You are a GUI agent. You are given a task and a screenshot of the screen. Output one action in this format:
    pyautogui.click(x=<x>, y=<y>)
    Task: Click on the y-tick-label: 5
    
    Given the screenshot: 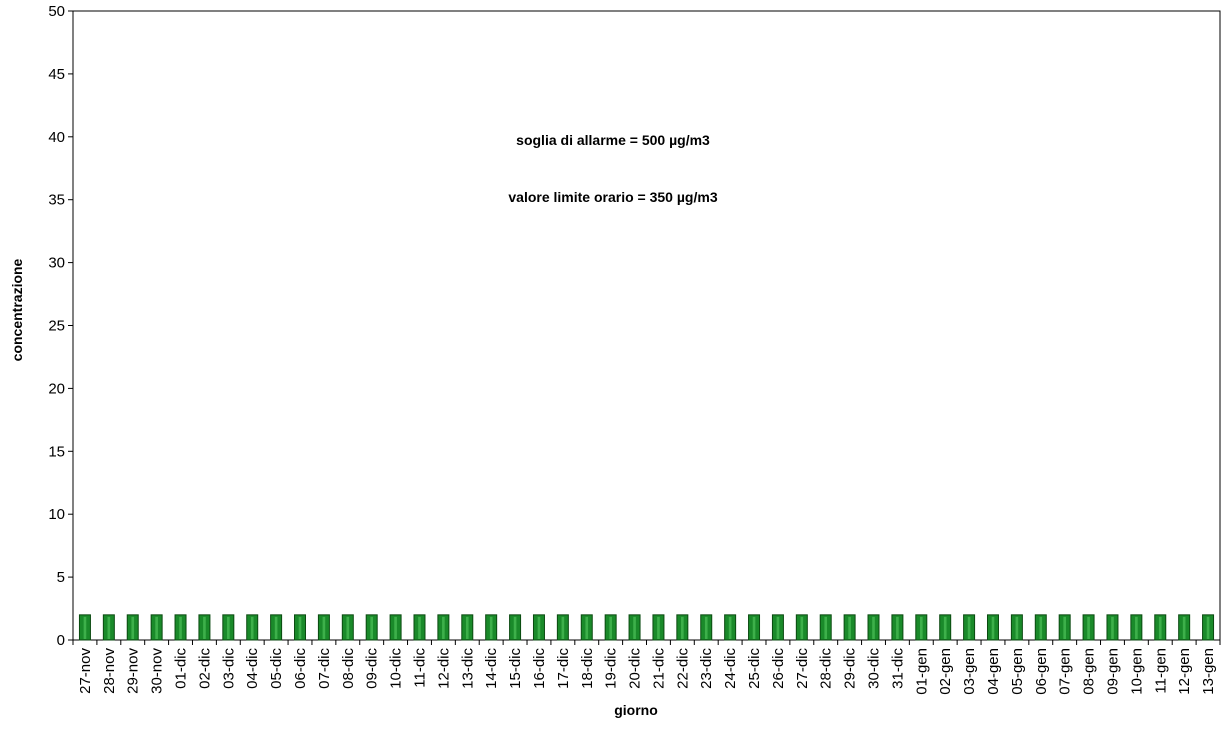 What is the action you would take?
    pyautogui.click(x=61, y=577)
    